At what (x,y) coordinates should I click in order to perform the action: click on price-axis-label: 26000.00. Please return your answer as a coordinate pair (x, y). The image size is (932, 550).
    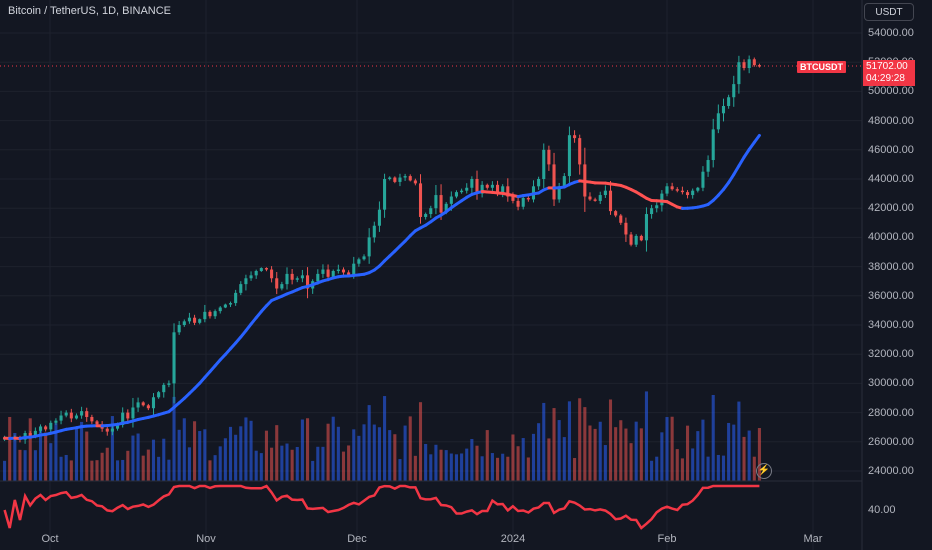
    Looking at the image, I should click on (891, 441).